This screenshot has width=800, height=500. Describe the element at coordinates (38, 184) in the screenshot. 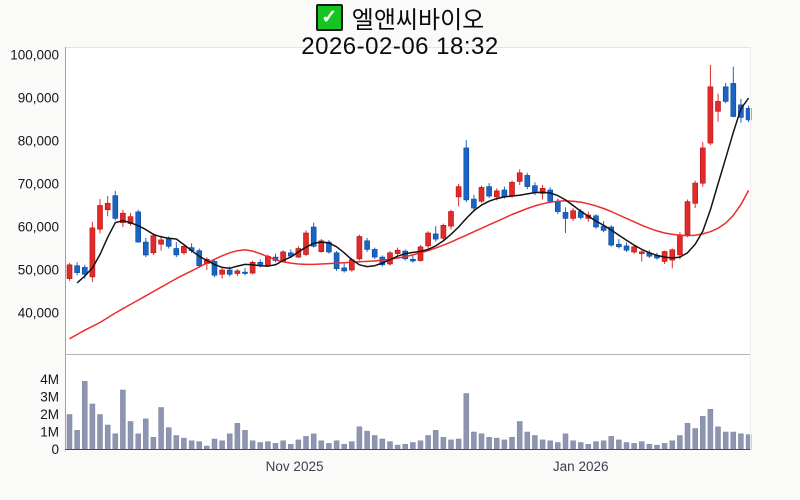

I see `price-tick-label: 70,000` at that location.